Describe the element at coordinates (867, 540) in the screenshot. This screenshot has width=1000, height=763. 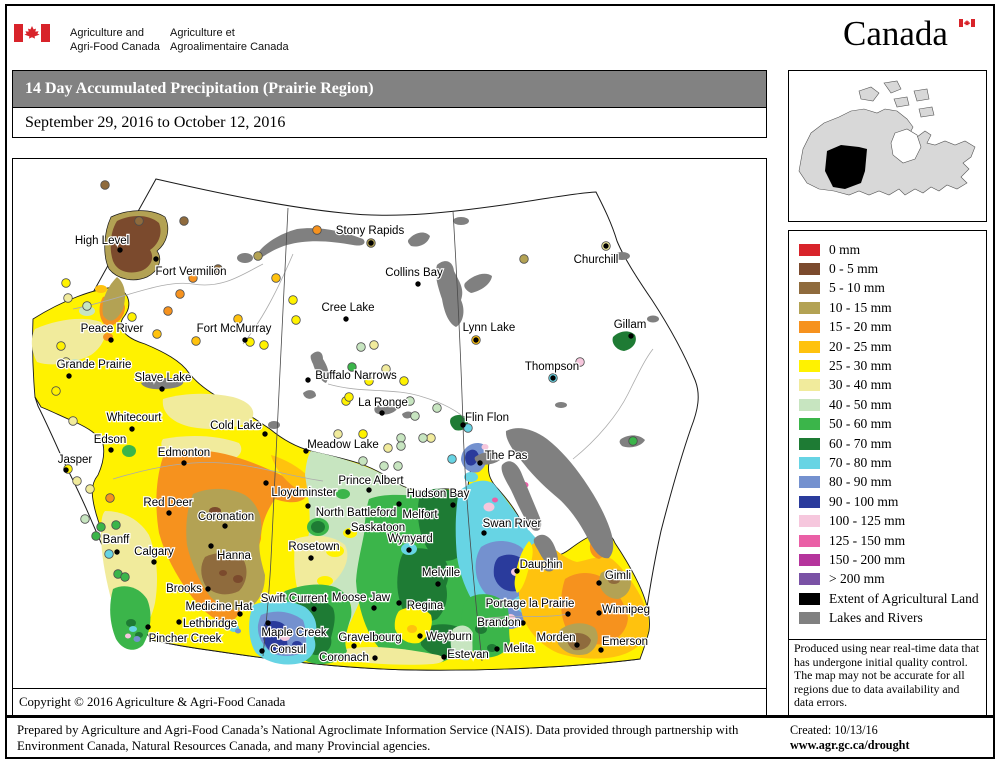
I see `legend-label: 125 - 150 mm` at that location.